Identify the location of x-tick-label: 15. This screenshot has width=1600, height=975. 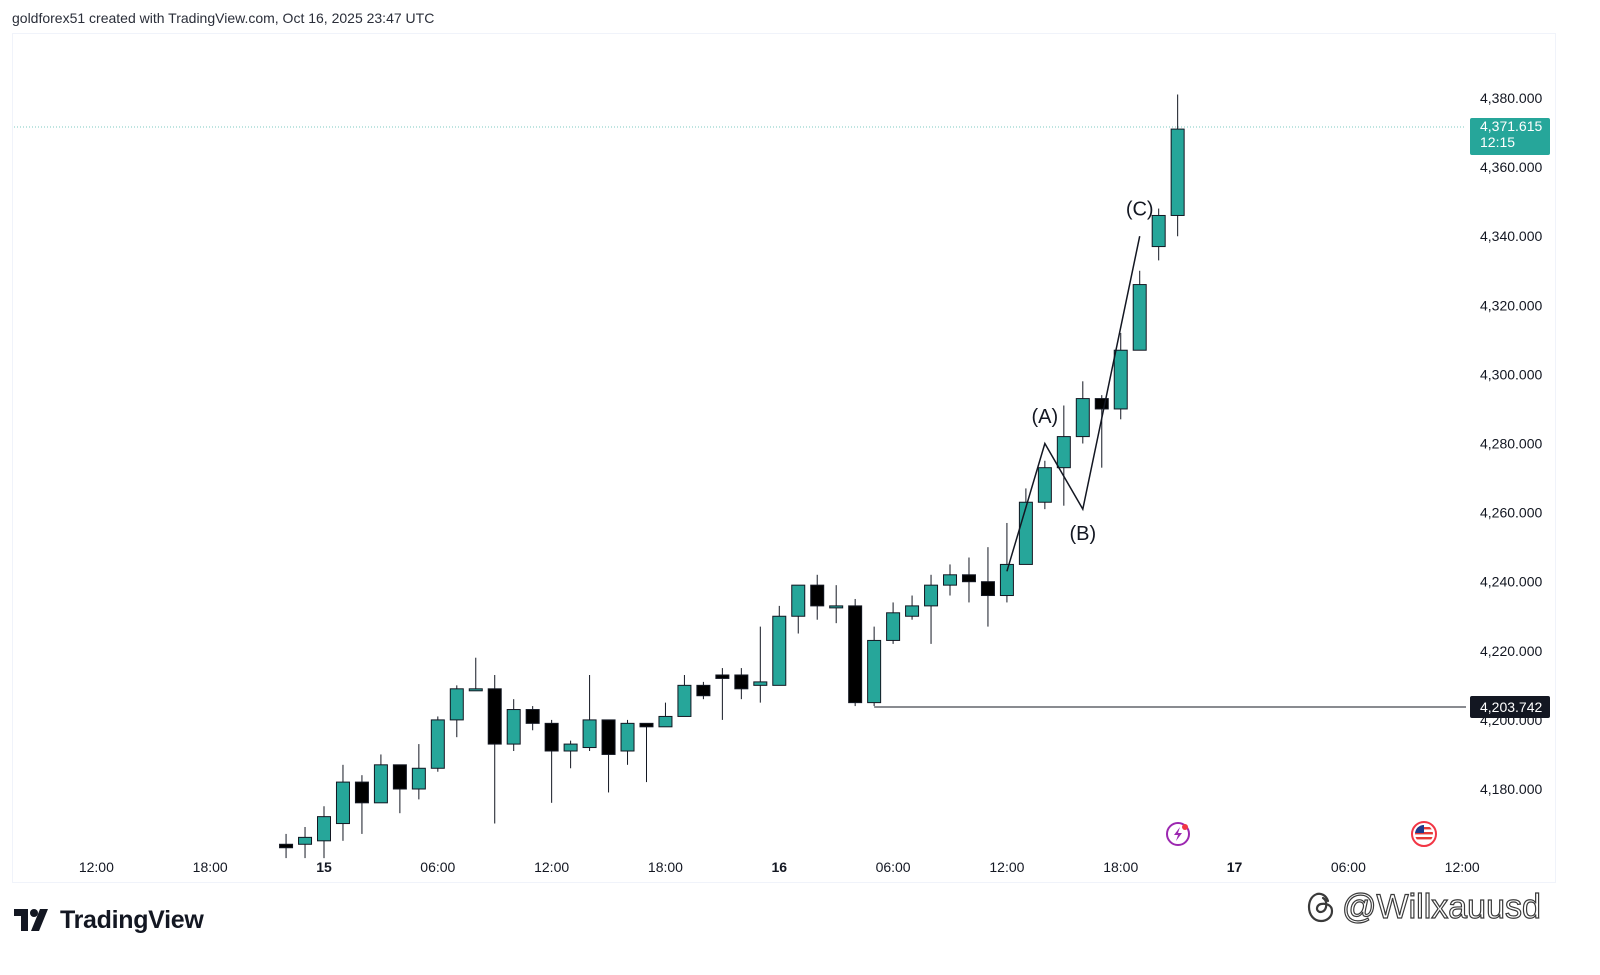
(324, 867).